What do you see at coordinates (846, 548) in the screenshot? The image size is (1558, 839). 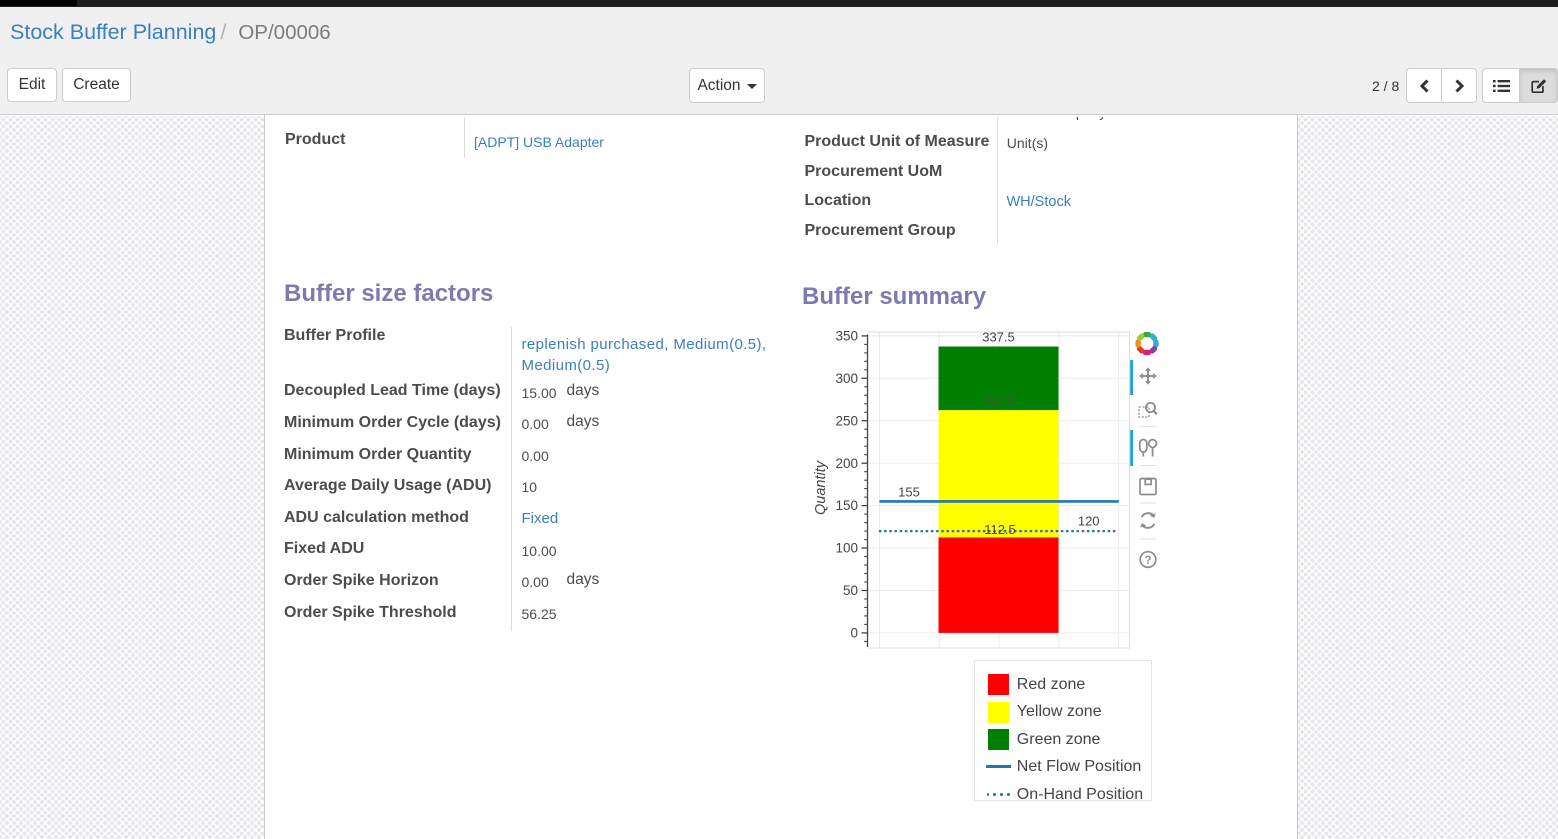 I see `svg-text: 100` at bounding box center [846, 548].